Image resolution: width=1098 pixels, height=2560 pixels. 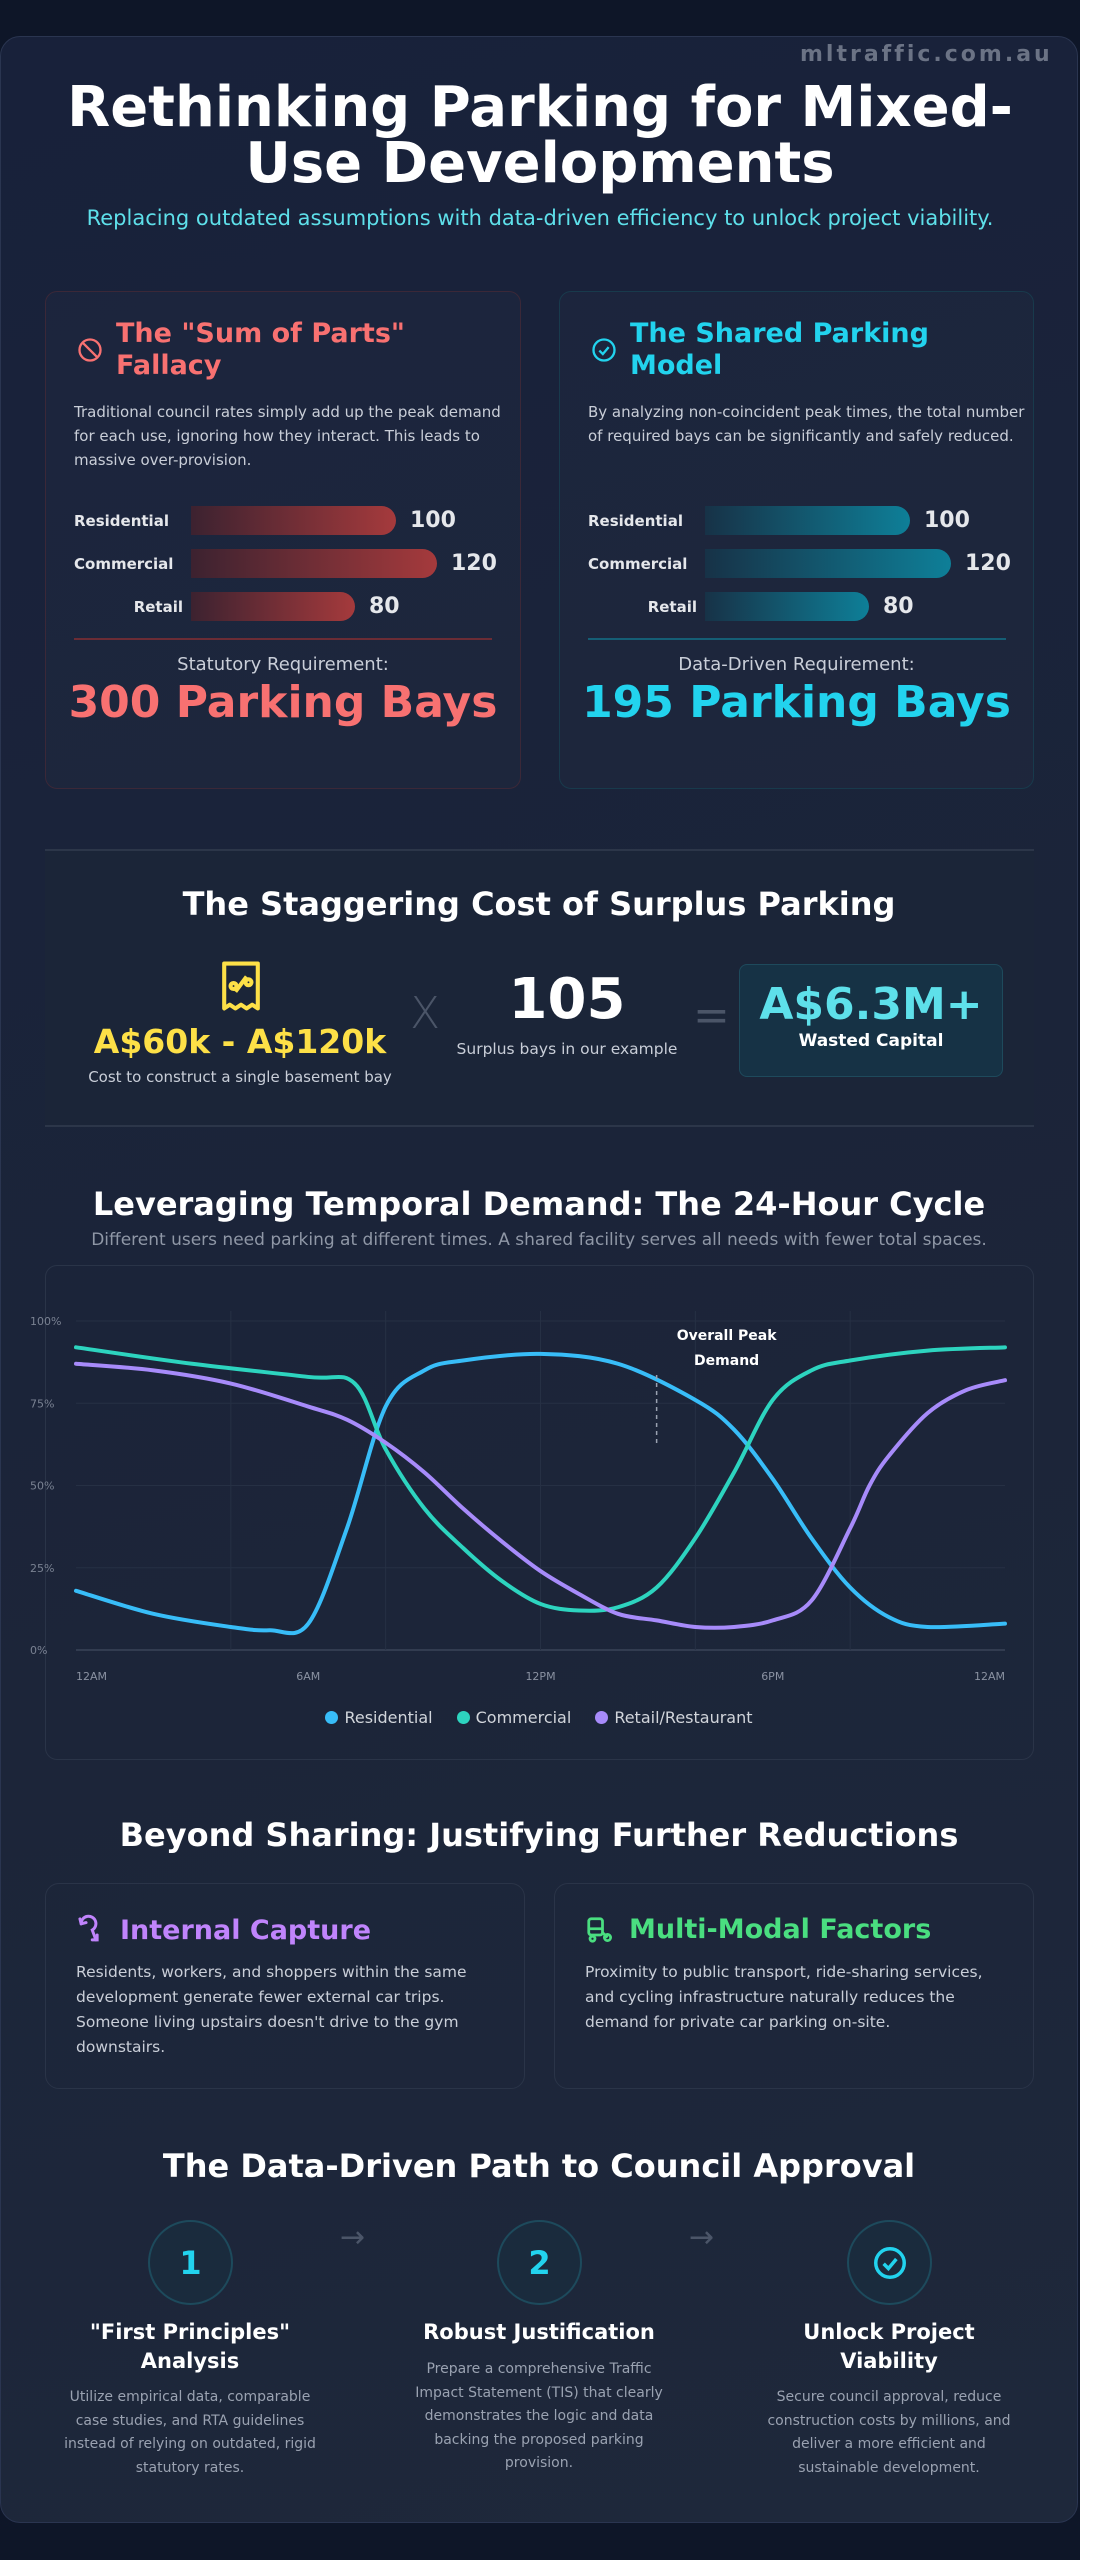 I want to click on peak-annotation: Overall Peak Demand, so click(x=727, y=1348).